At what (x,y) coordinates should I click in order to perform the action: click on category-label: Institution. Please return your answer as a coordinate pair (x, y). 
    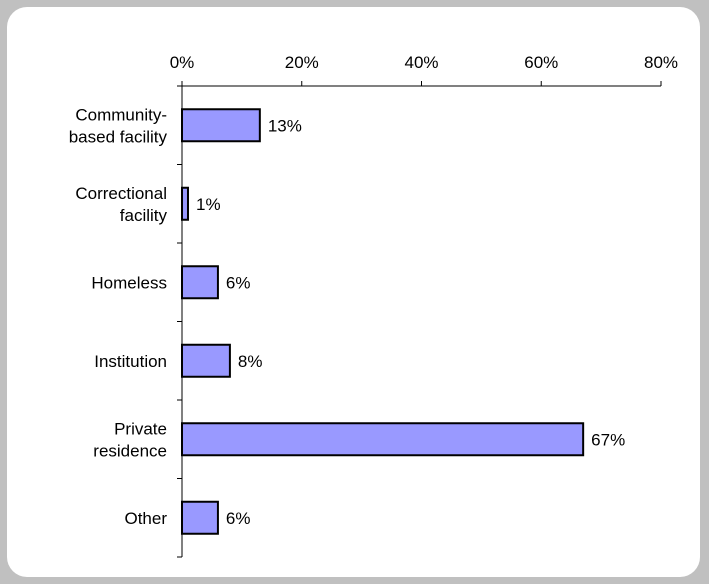
    Looking at the image, I should click on (130, 361).